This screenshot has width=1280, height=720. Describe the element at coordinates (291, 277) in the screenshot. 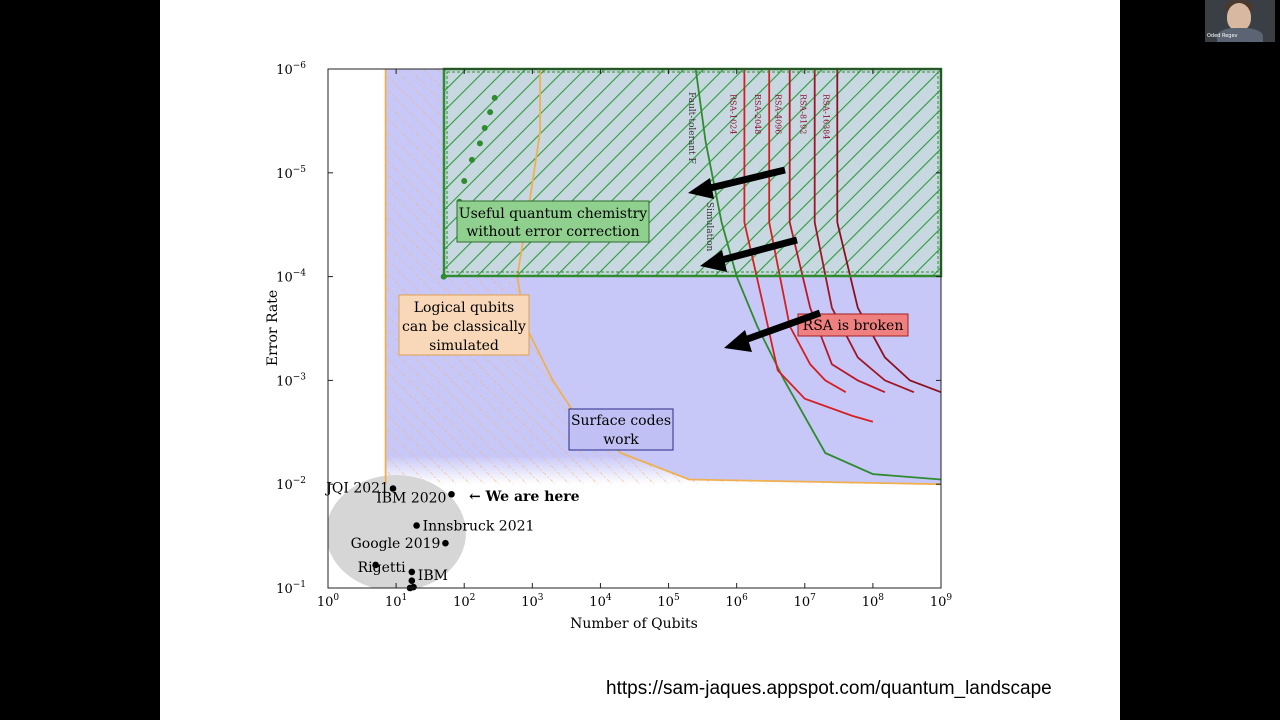

I see `y-tick-label: 10⁻⁴` at that location.